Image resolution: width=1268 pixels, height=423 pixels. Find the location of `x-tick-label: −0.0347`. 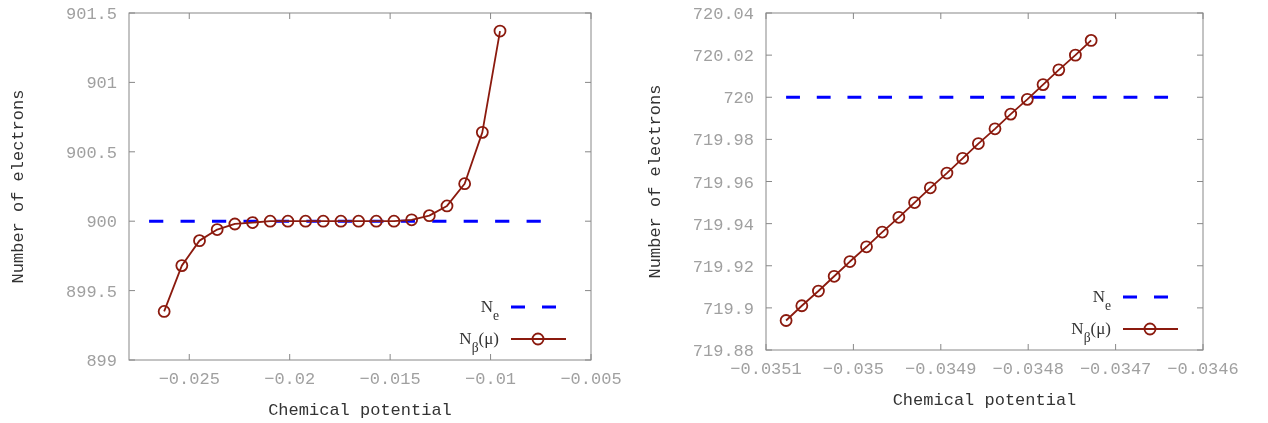

x-tick-label: −0.0347 is located at coordinates (1115, 369).